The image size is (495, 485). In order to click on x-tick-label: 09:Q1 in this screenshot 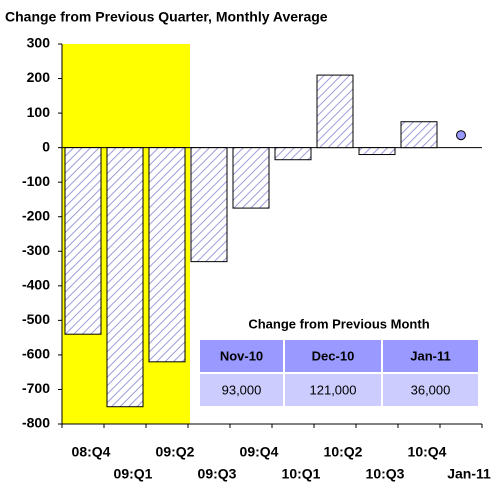, I will do `click(133, 474)`.